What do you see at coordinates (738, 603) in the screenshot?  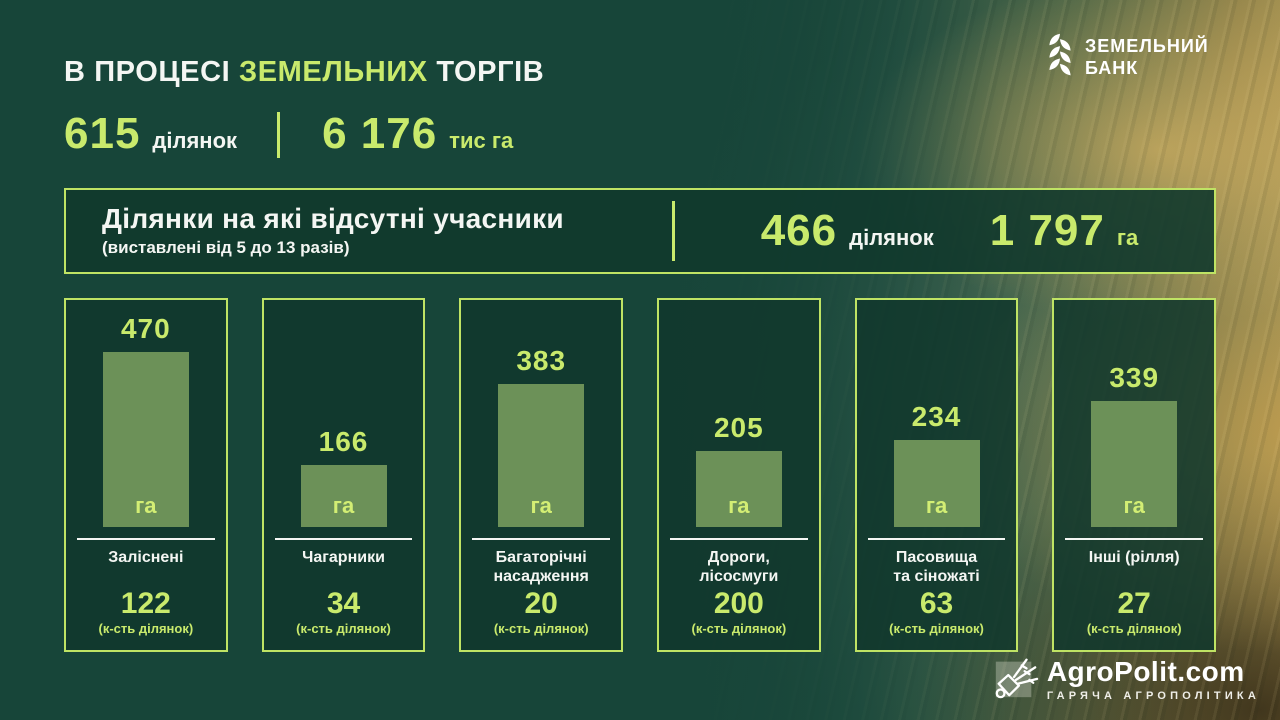 I see `plot-count: 200` at bounding box center [738, 603].